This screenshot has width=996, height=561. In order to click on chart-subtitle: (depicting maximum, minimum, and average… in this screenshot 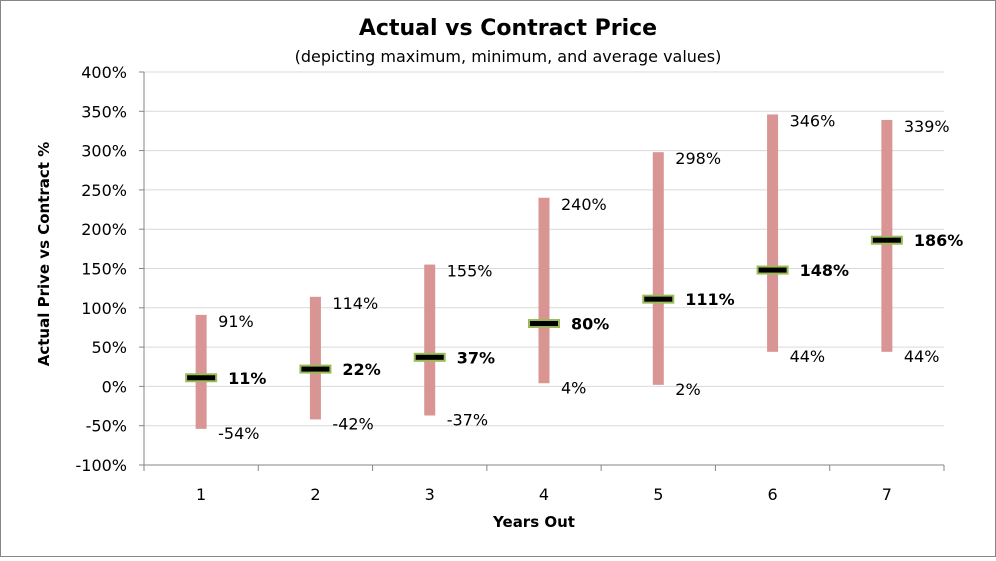, I will do `click(508, 56)`.